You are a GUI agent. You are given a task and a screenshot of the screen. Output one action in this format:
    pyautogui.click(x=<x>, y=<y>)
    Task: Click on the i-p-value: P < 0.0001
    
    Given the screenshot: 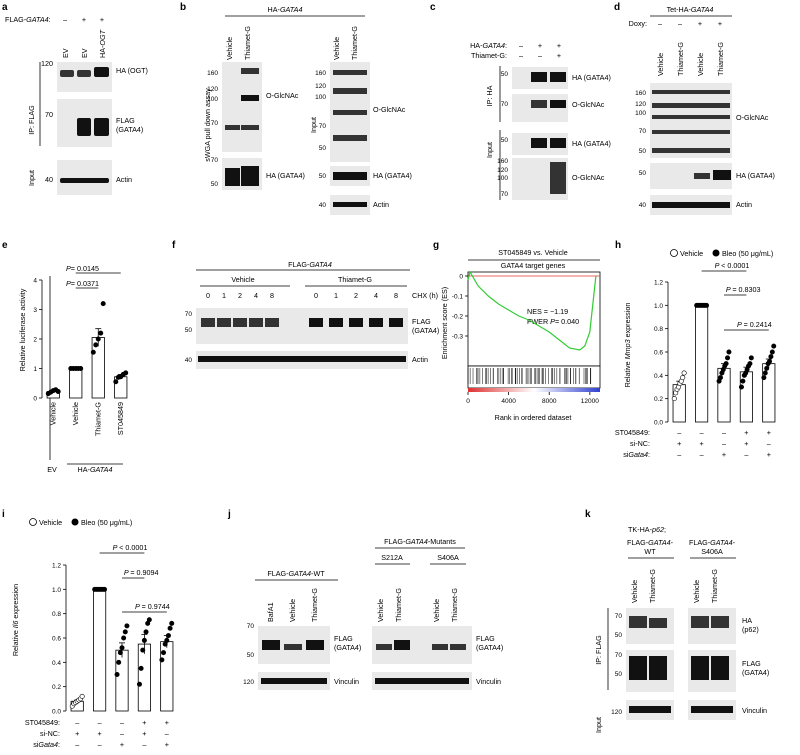 What is the action you would take?
    pyautogui.click(x=130, y=547)
    